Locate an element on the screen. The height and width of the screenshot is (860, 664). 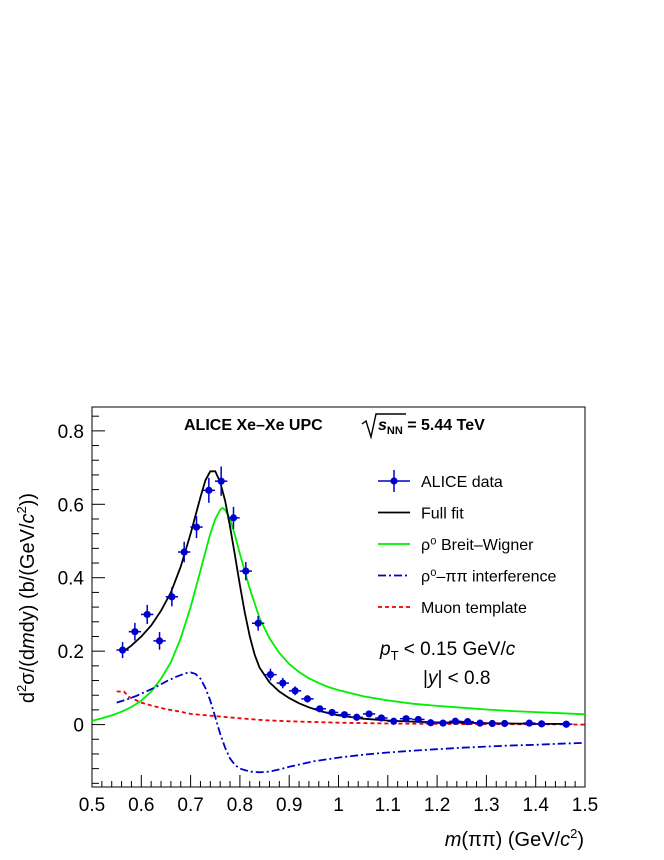
legend-label: Muon template is located at coordinates (474, 608).